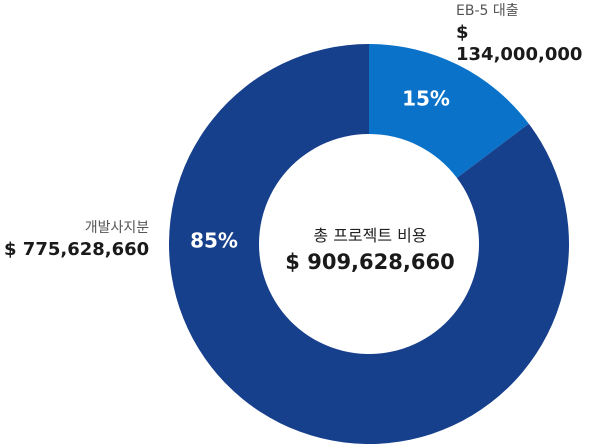 This screenshot has height=444, width=597. I want to click on callout-developer-equity: 개발사지분 $ 775,628,660, so click(76, 240).